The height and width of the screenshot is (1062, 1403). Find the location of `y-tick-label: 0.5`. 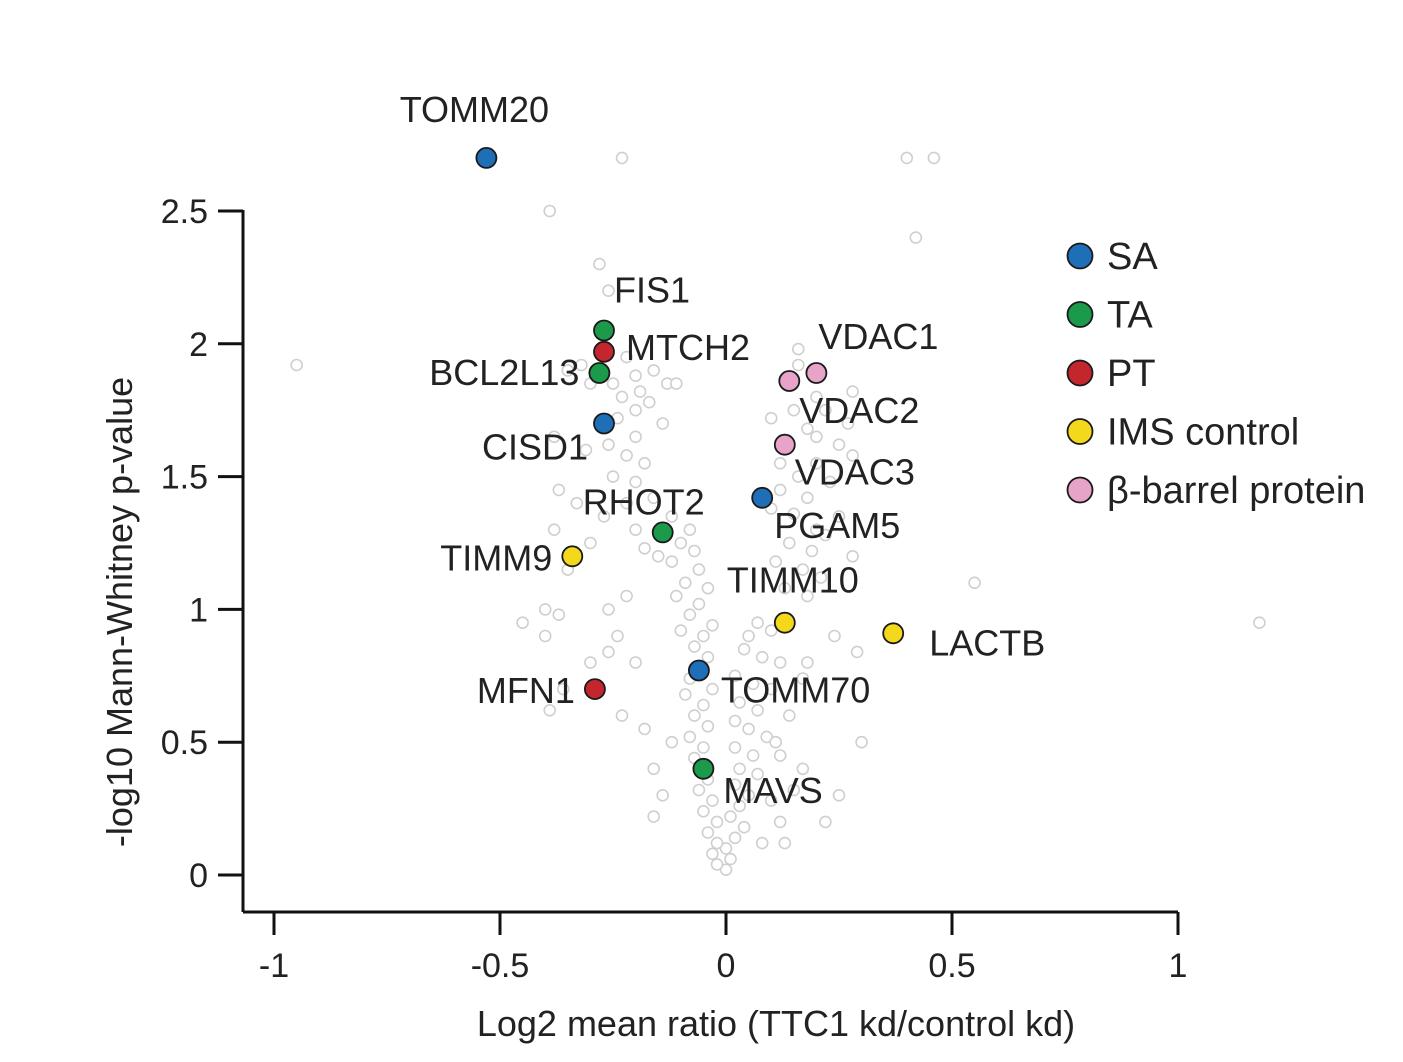

y-tick-label: 0.5 is located at coordinates (184, 743).